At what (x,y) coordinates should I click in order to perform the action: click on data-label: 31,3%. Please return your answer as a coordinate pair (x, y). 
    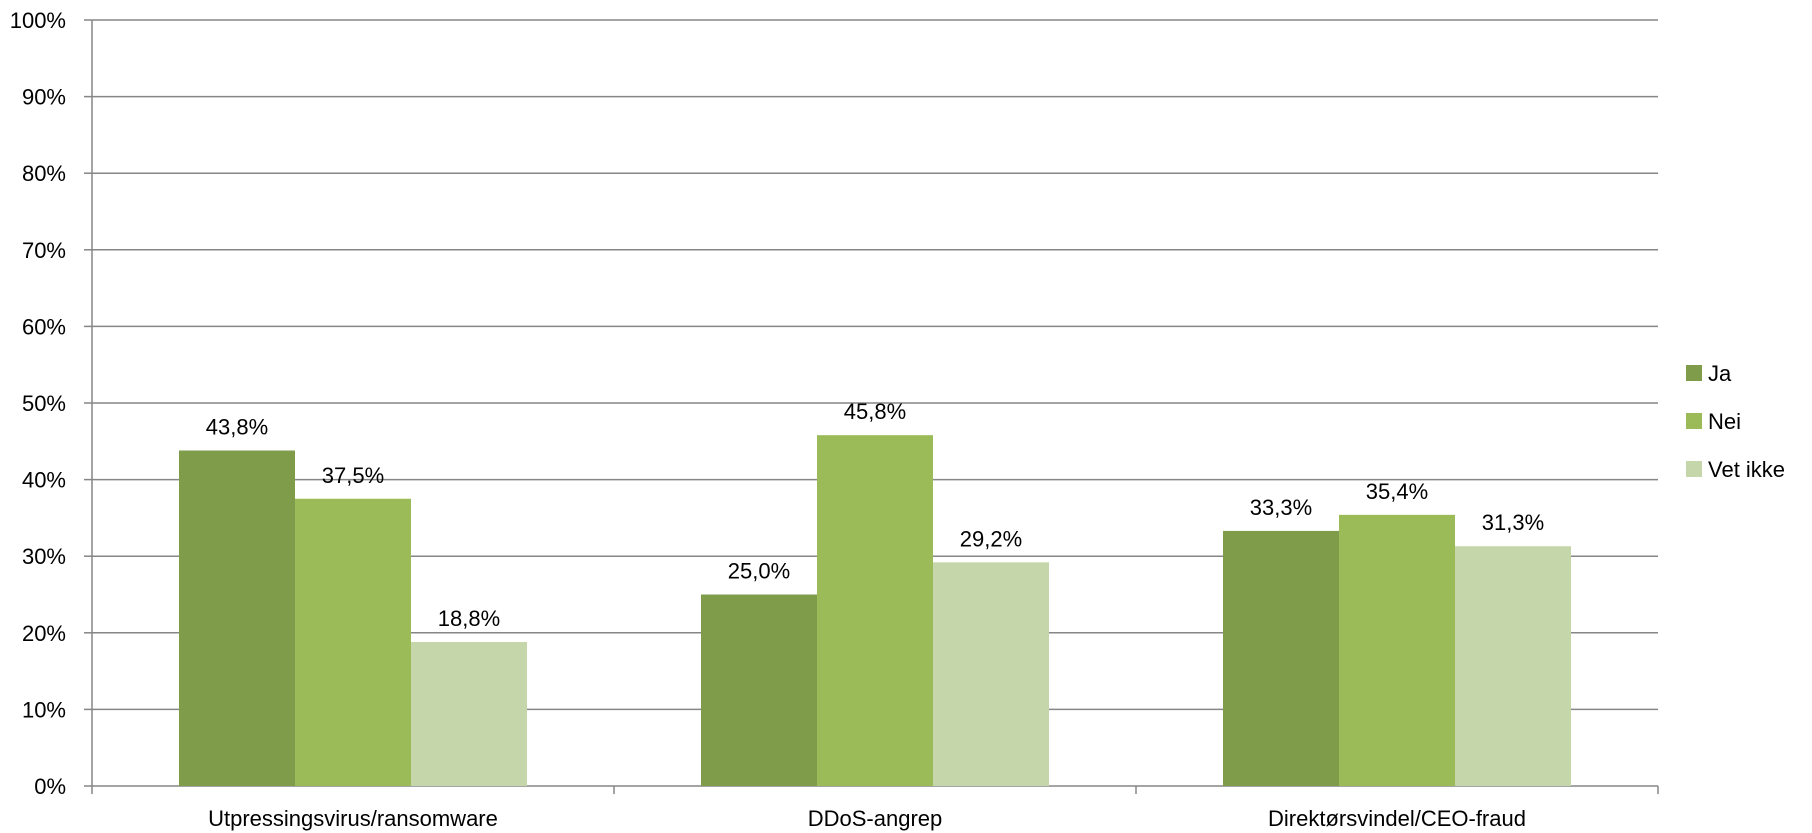
    Looking at the image, I should click on (1513, 522).